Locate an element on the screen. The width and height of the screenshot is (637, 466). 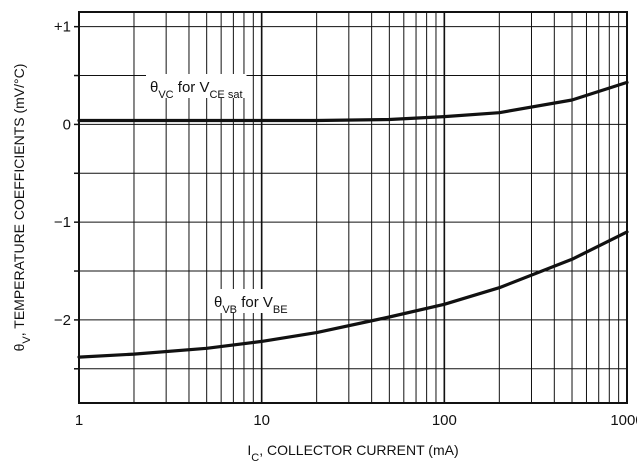
x-tick-label: 100 is located at coordinates (444, 420).